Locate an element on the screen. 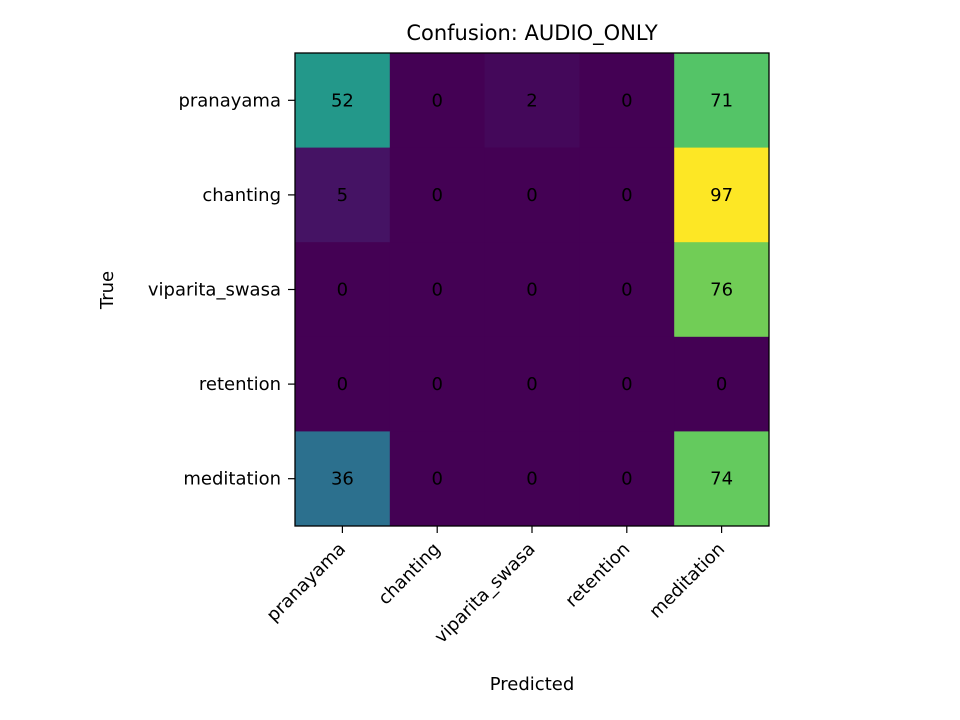  x-tick-label: meditation is located at coordinates (687, 581).